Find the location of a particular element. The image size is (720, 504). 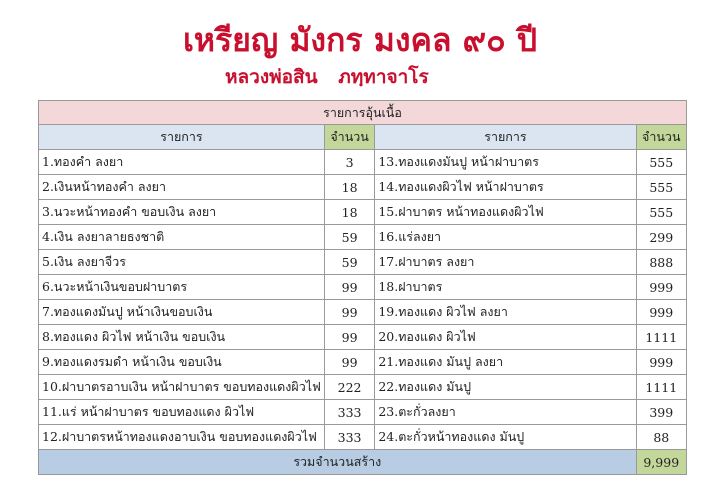

item-name: 3.นวะหน้าทองคำ ขอบเงิน ลงยา is located at coordinates (181, 212).